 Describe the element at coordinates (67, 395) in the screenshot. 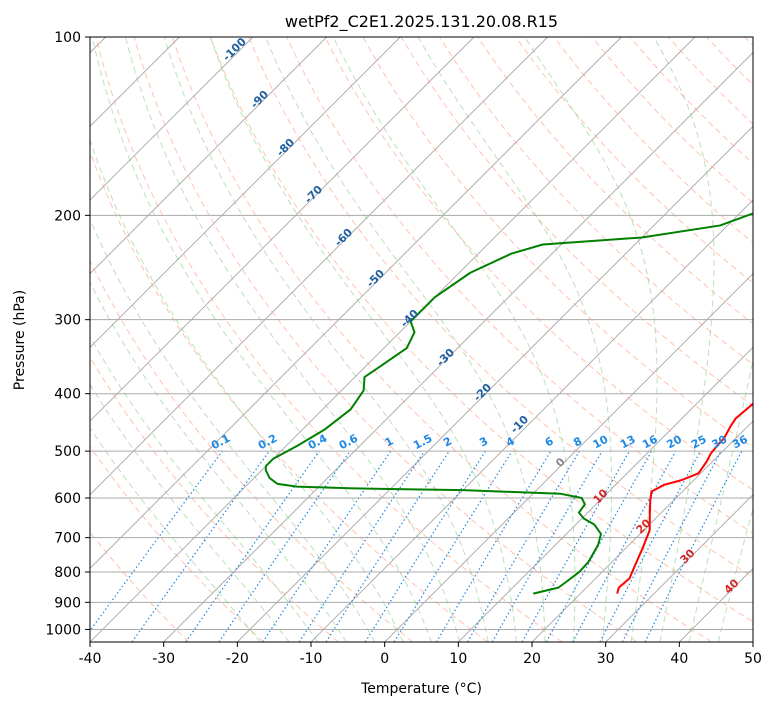

I see `y-tick-label: 400` at that location.